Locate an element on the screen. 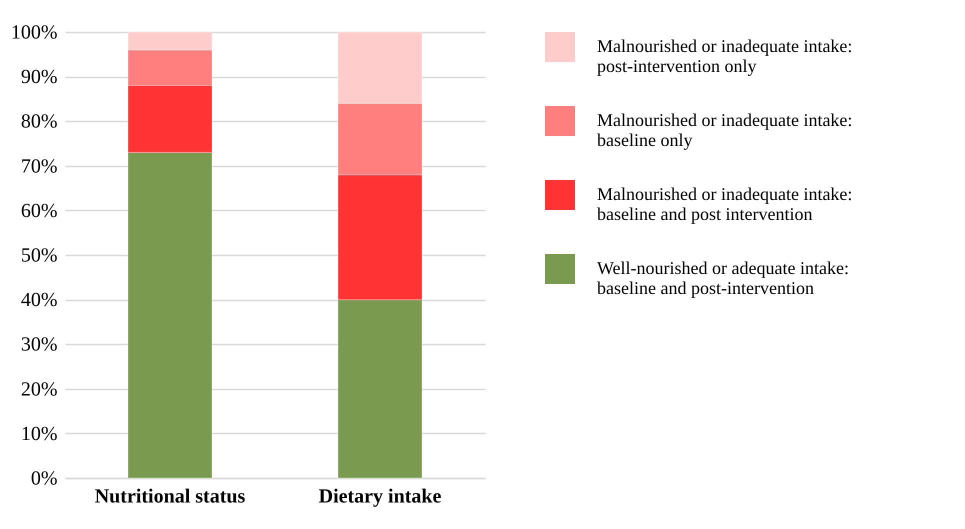 This screenshot has height=529, width=965. y-tick-label: 80% is located at coordinates (39, 121).